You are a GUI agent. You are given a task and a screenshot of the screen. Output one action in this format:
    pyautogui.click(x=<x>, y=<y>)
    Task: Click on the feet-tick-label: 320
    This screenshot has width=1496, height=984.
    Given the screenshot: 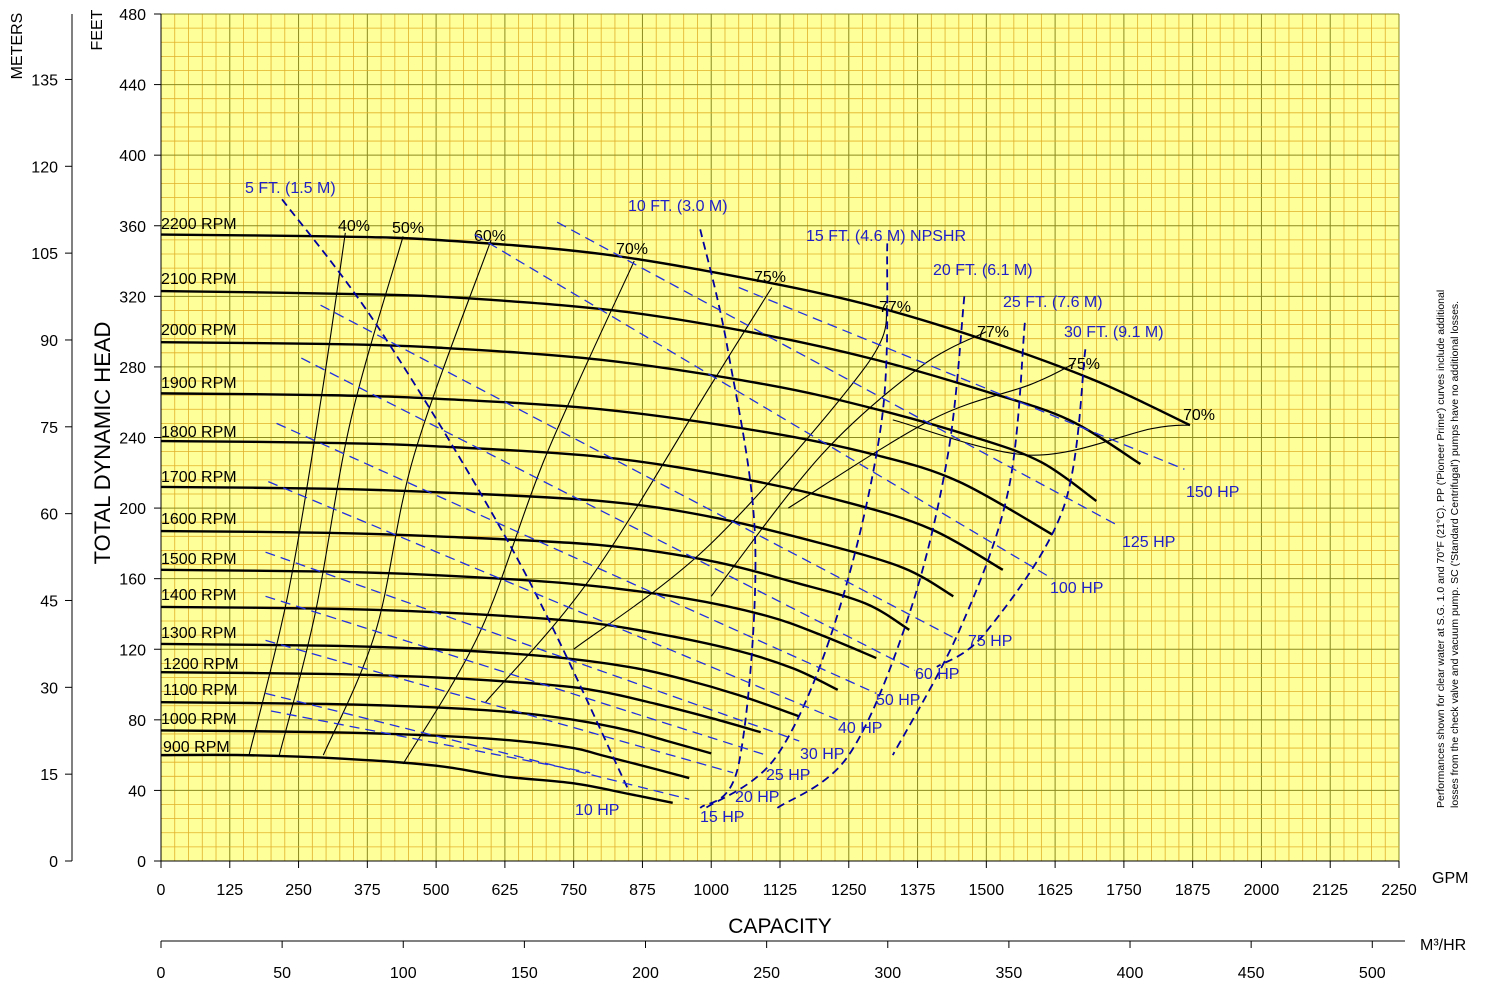 What is the action you would take?
    pyautogui.click(x=132, y=297)
    